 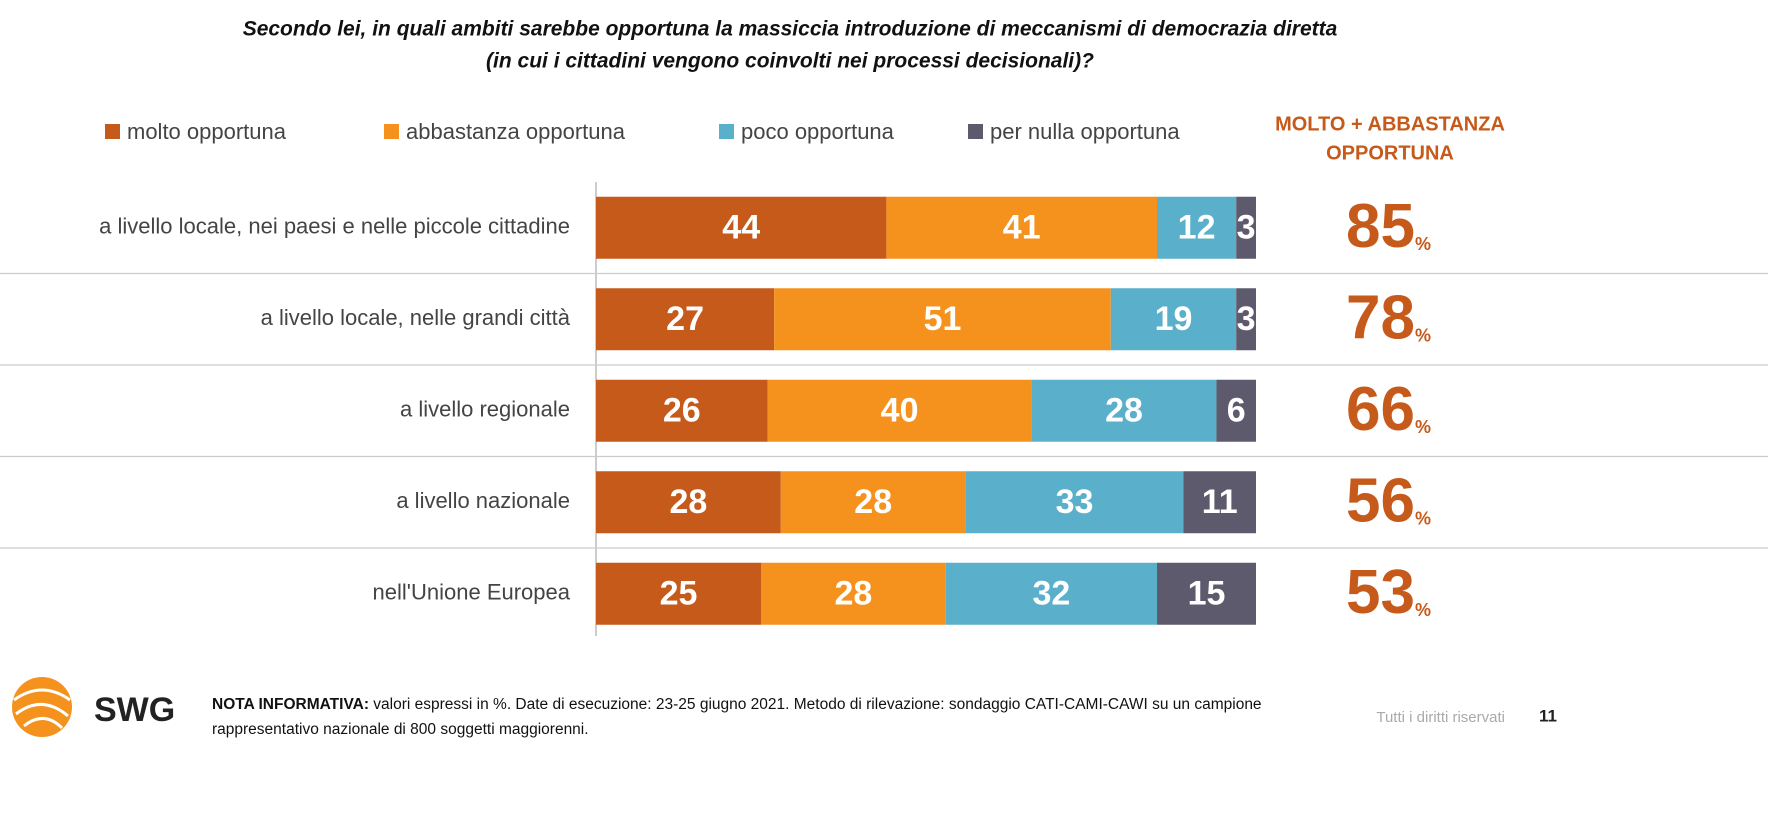 I want to click on totals-title: MOLTO + ABBASTANZA, so click(x=1390, y=124).